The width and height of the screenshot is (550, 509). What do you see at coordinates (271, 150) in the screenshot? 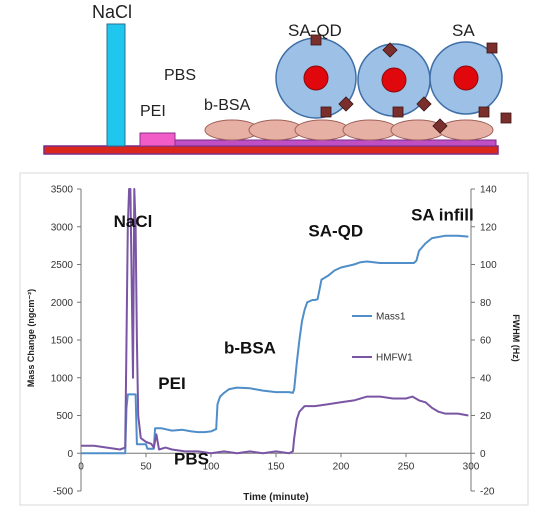
I see `substrate-base` at bounding box center [271, 150].